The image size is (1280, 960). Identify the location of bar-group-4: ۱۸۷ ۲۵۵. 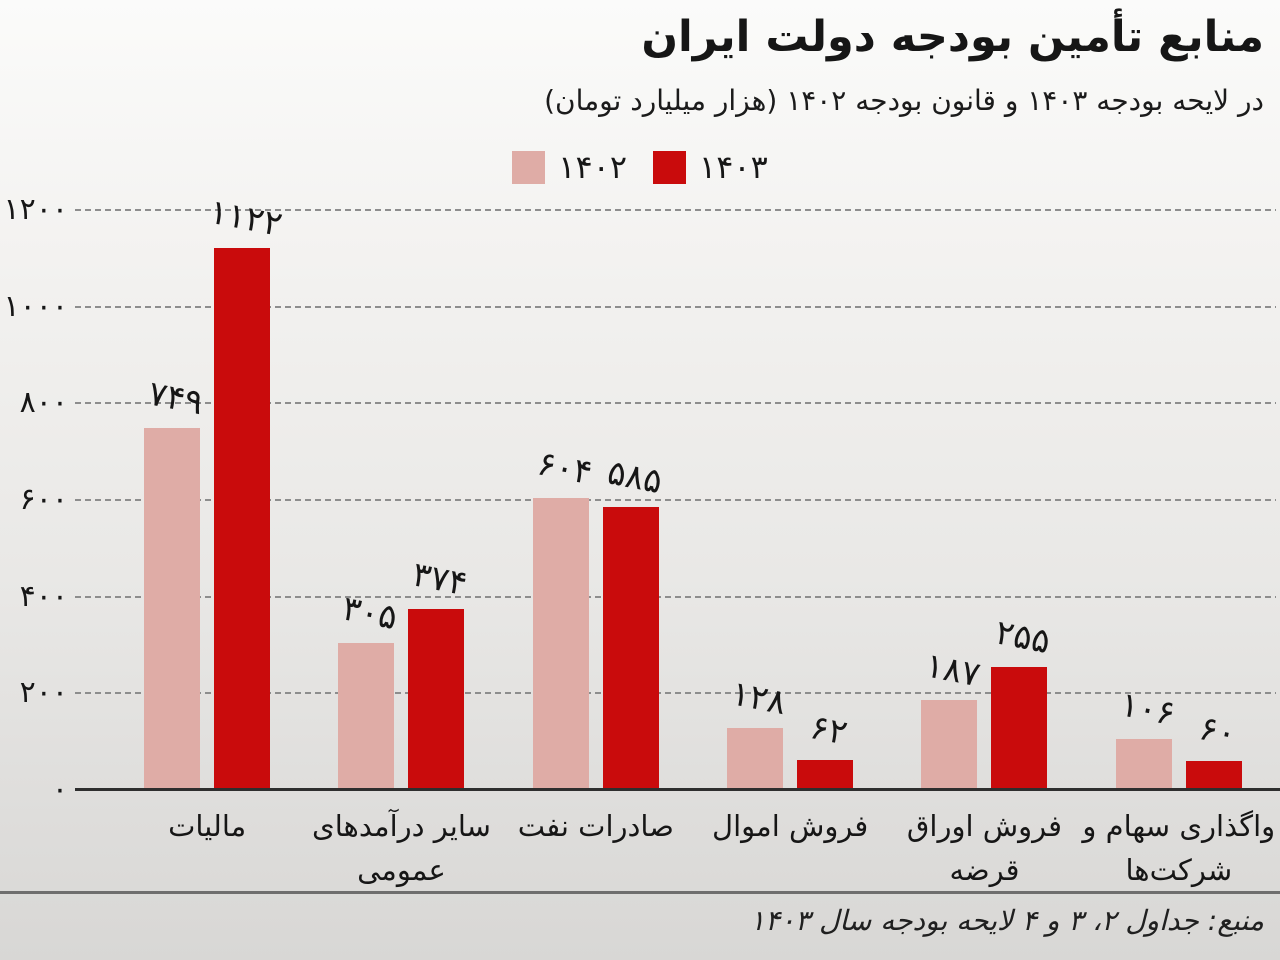
(984, 500).